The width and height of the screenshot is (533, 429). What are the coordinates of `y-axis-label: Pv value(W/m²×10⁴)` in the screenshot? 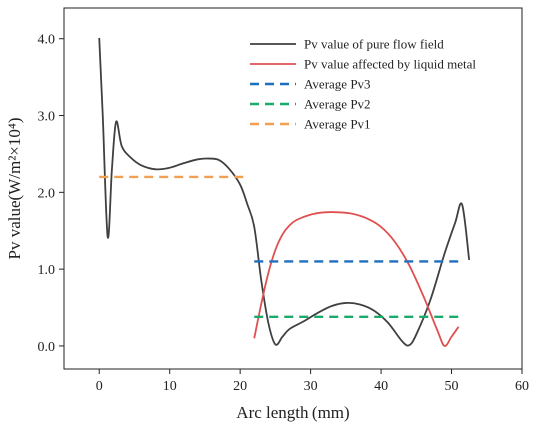 It's located at (14, 189).